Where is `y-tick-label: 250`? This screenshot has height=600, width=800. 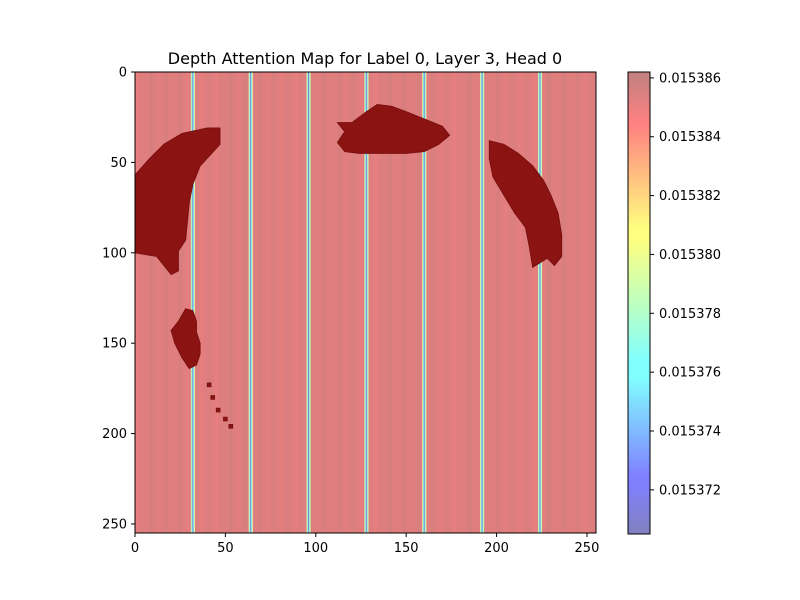
y-tick-label: 250 is located at coordinates (114, 524).